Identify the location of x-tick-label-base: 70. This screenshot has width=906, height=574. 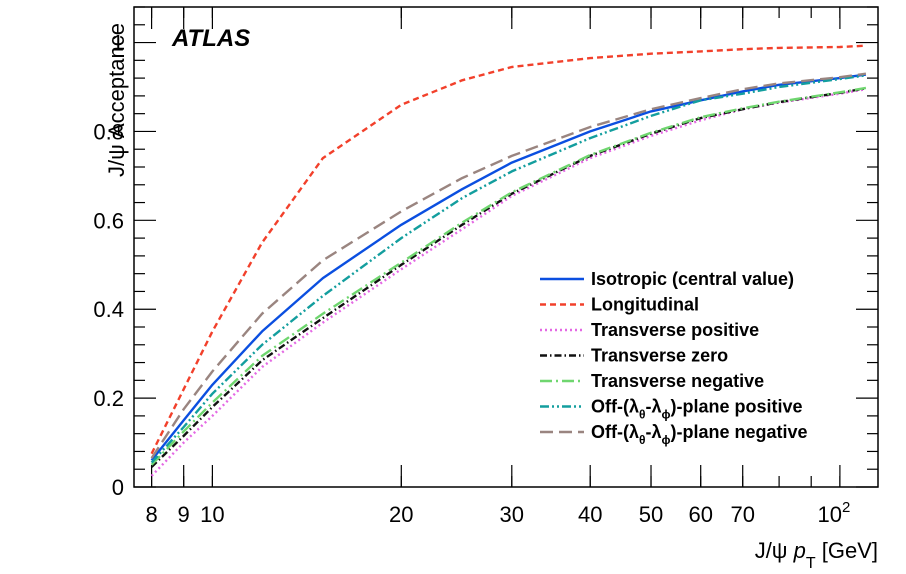
(742, 514).